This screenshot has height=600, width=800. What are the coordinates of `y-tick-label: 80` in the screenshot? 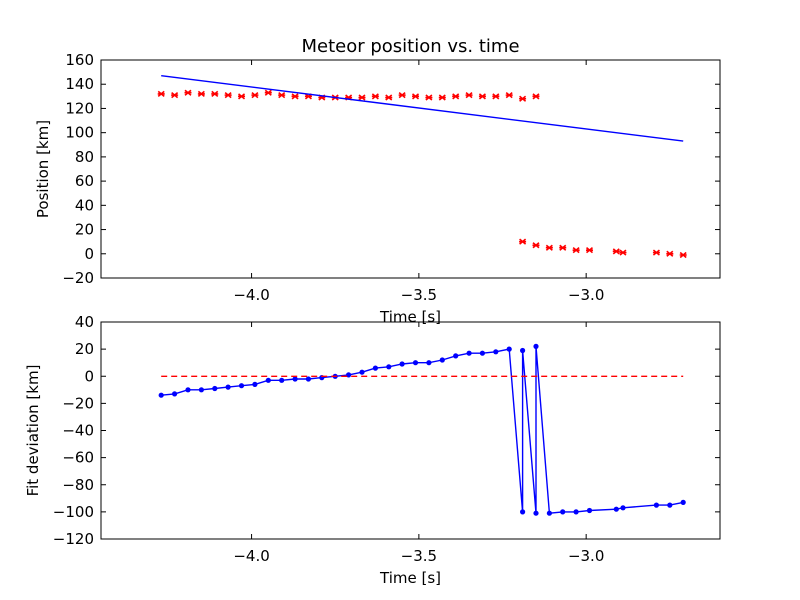 It's located at (84, 157).